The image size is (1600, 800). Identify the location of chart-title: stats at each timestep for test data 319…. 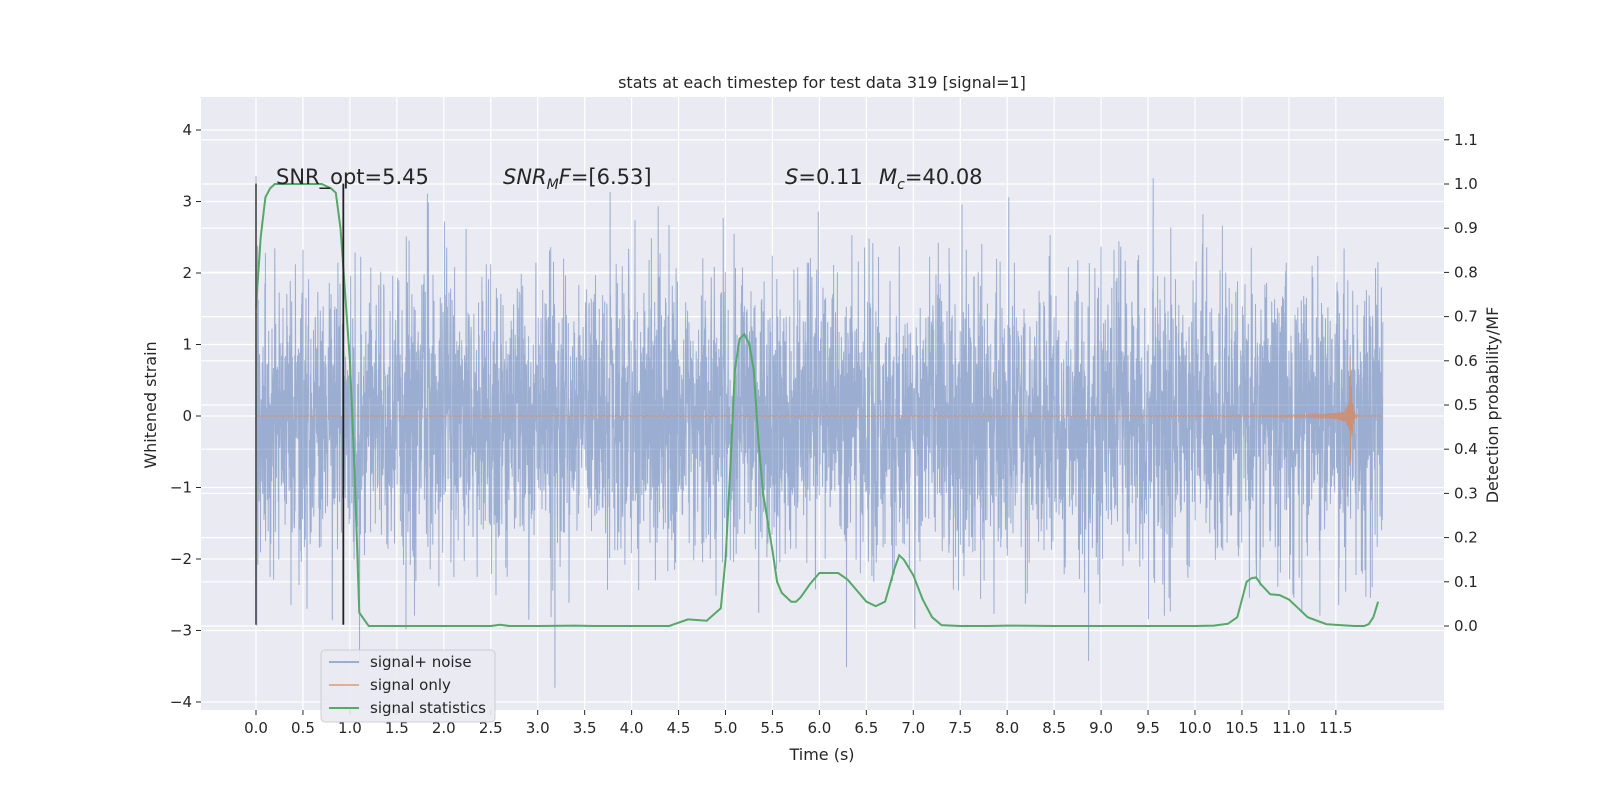
(822, 82).